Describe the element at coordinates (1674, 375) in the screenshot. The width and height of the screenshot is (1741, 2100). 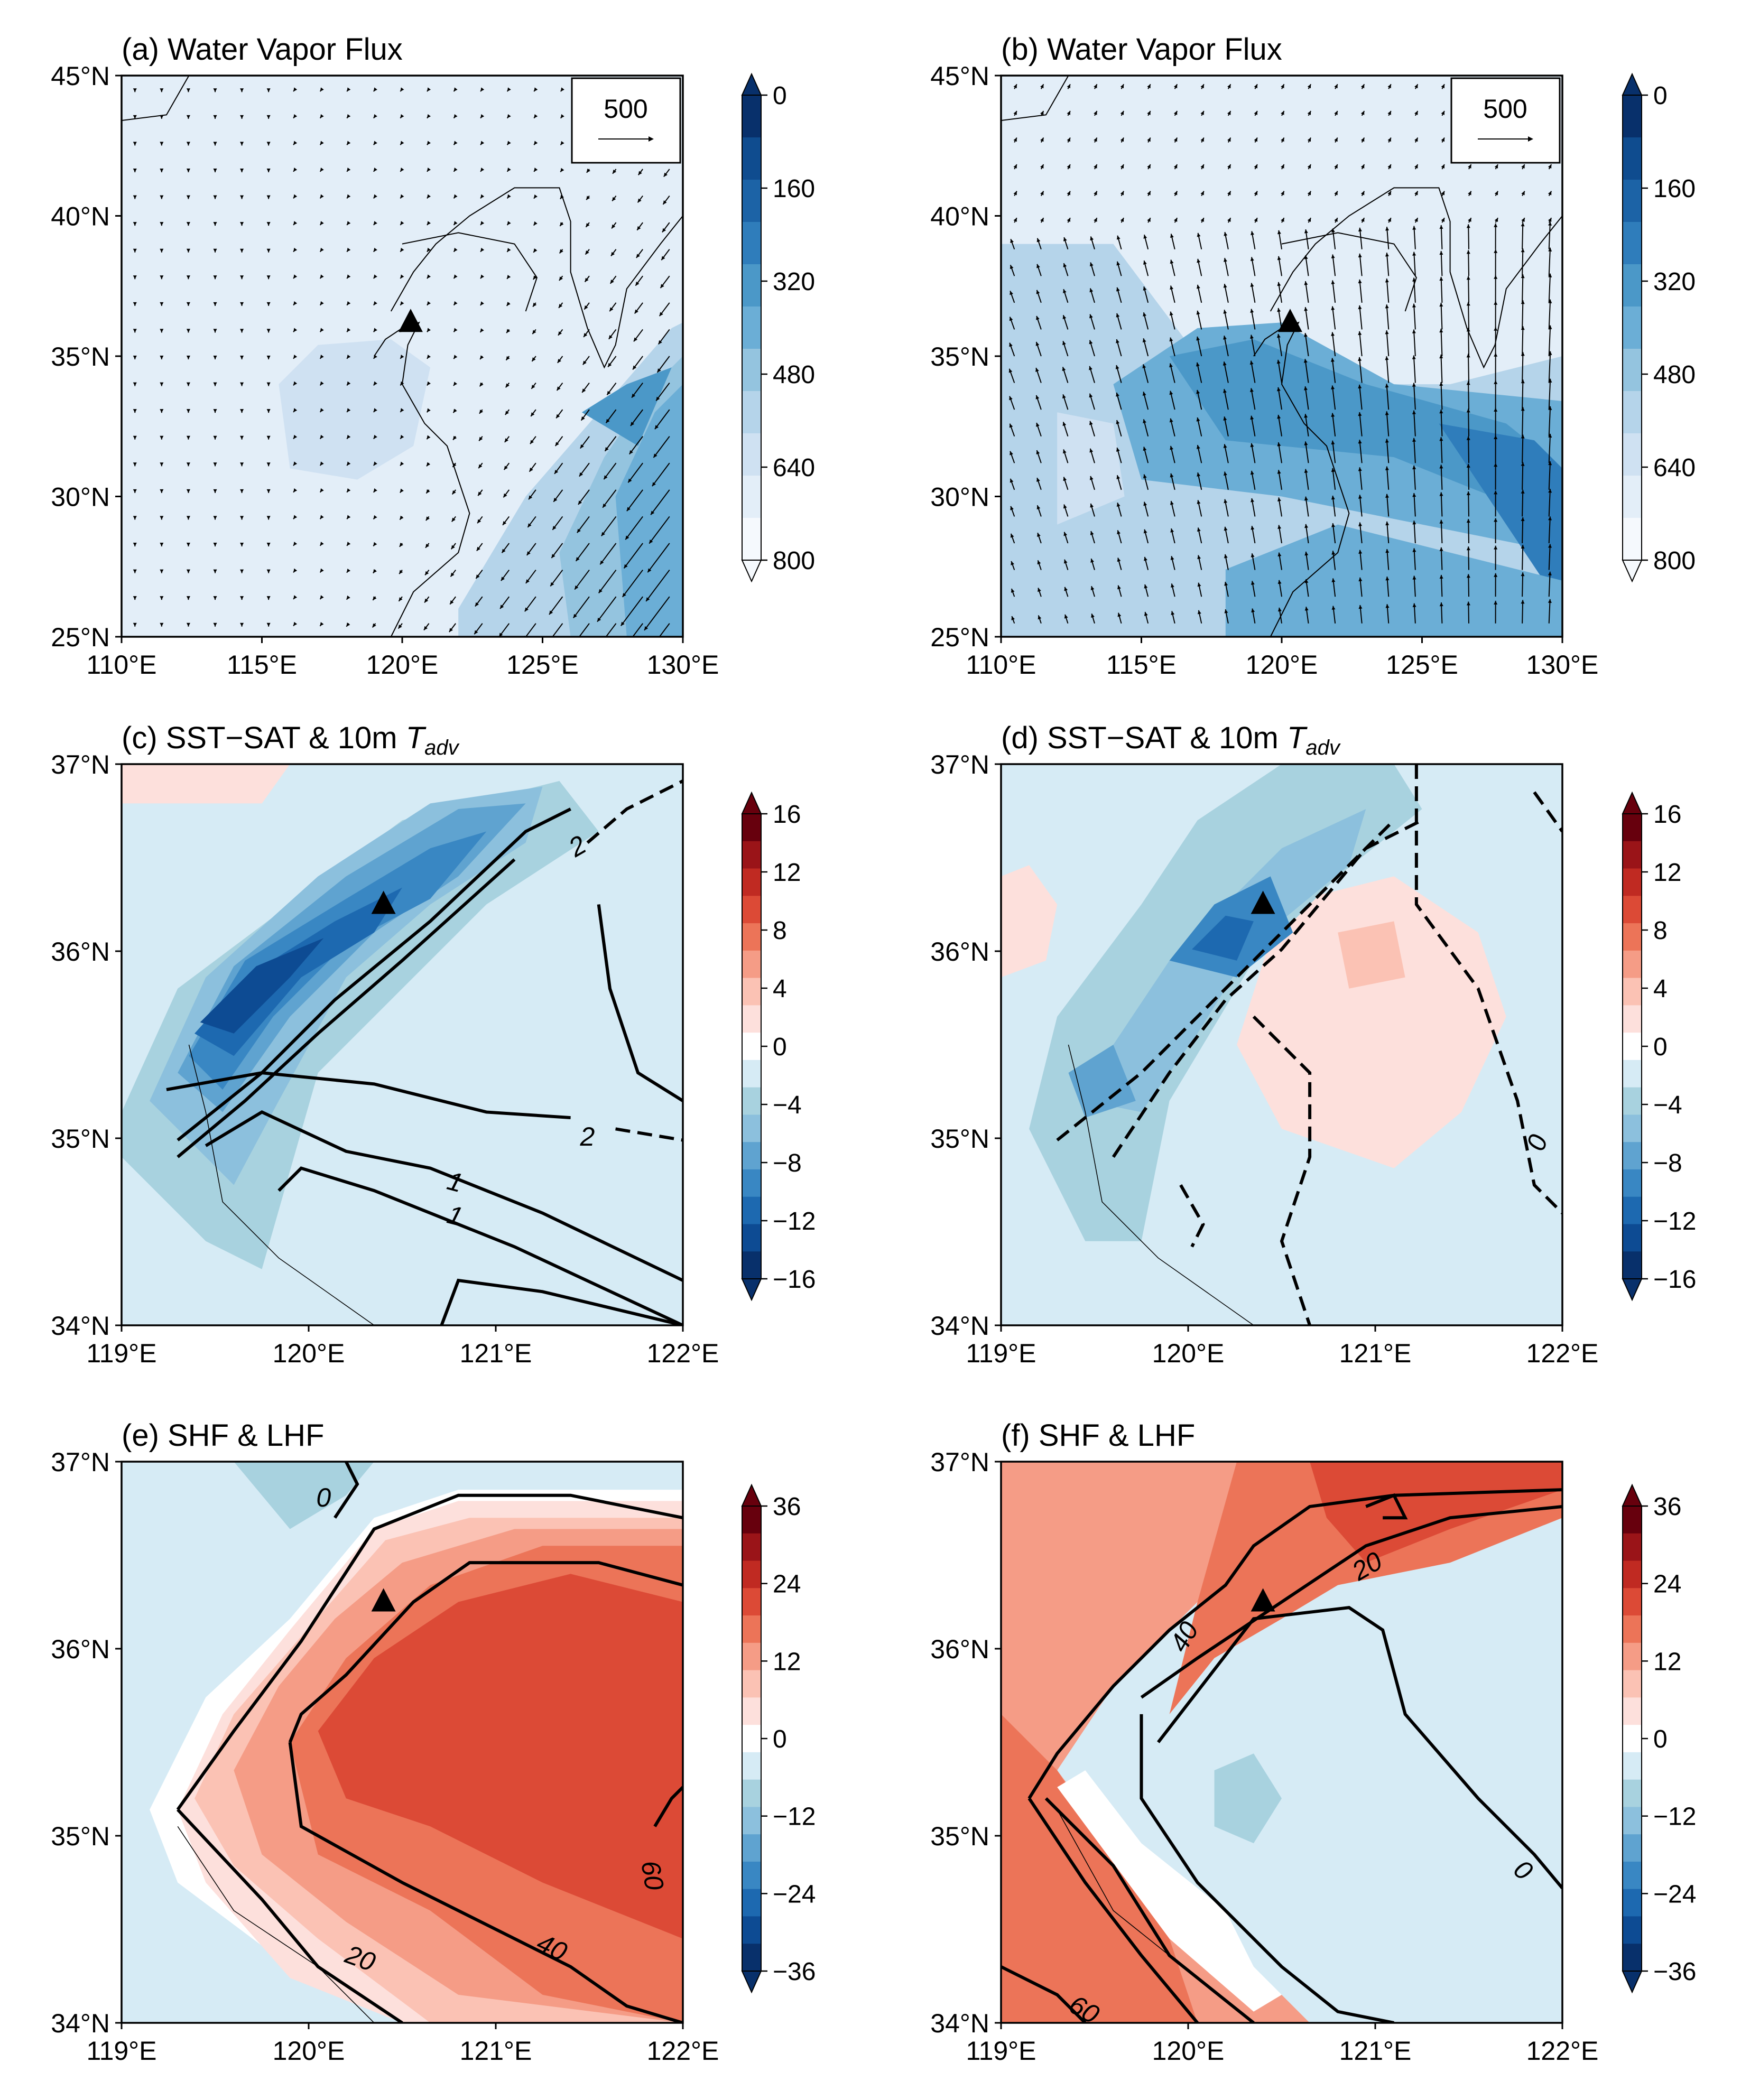
I see `colorbar-tick-label: 480` at that location.